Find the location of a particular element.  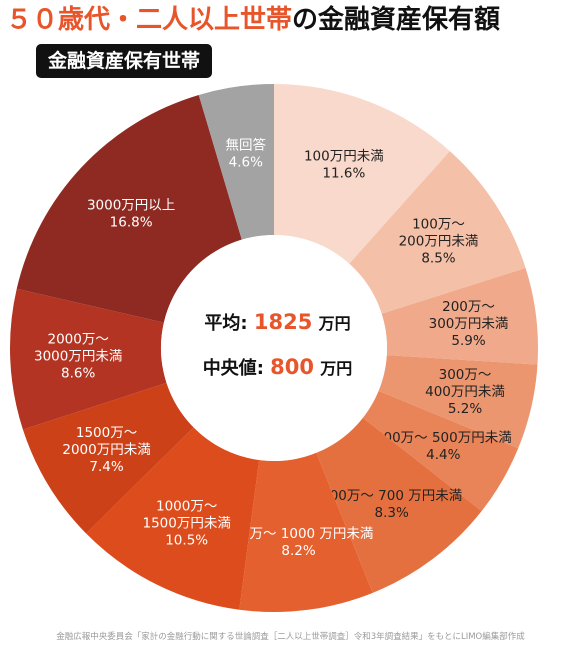

slice-label-line-3-0: 300万～ is located at coordinates (465, 375).